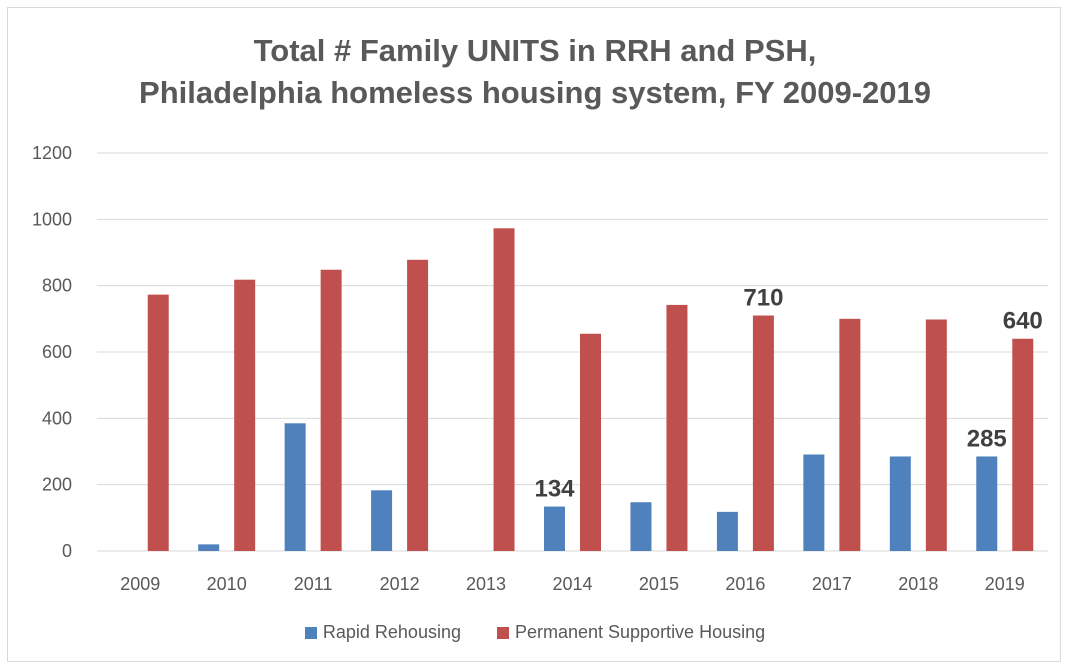  I want to click on bar-psh-2011, so click(331, 410).